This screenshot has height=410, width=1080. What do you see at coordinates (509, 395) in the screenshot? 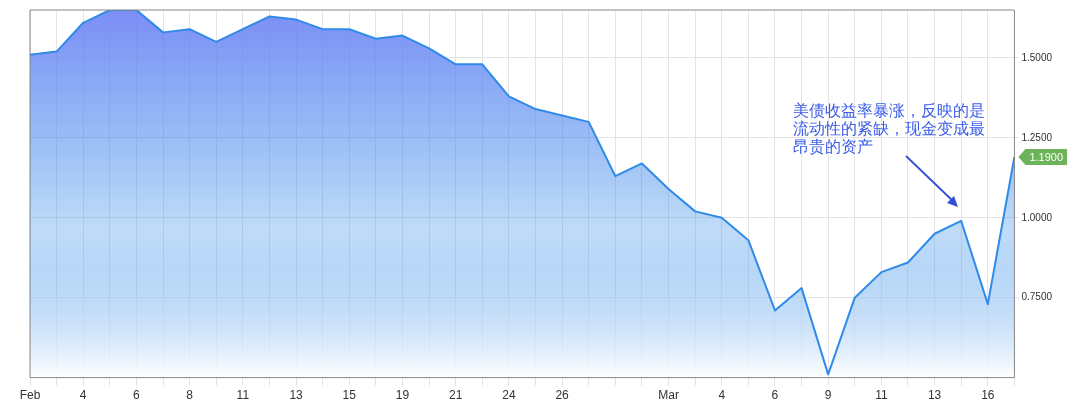
I see `x-tick-label: 24` at bounding box center [509, 395].